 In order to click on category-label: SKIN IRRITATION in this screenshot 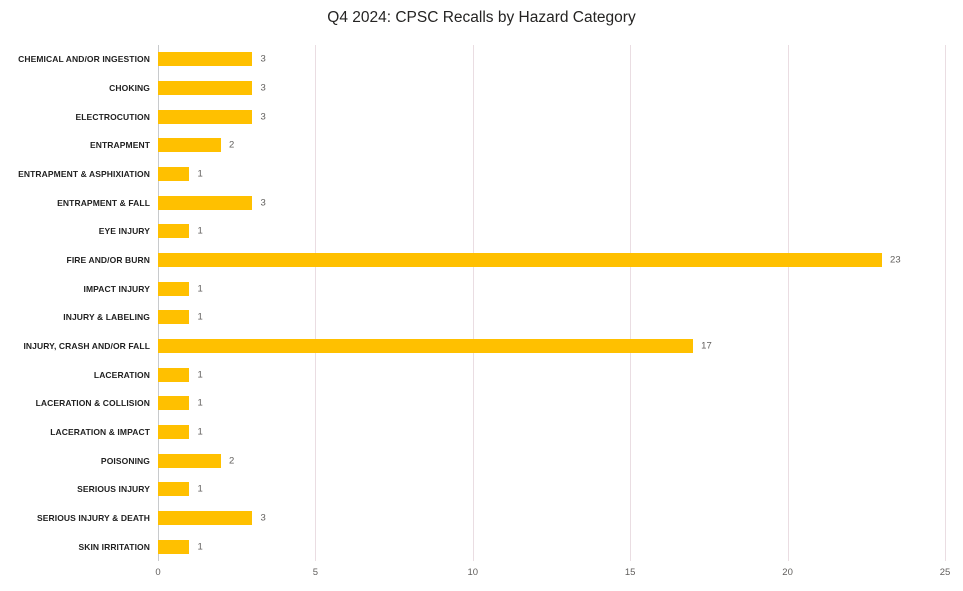, I will do `click(114, 546)`.